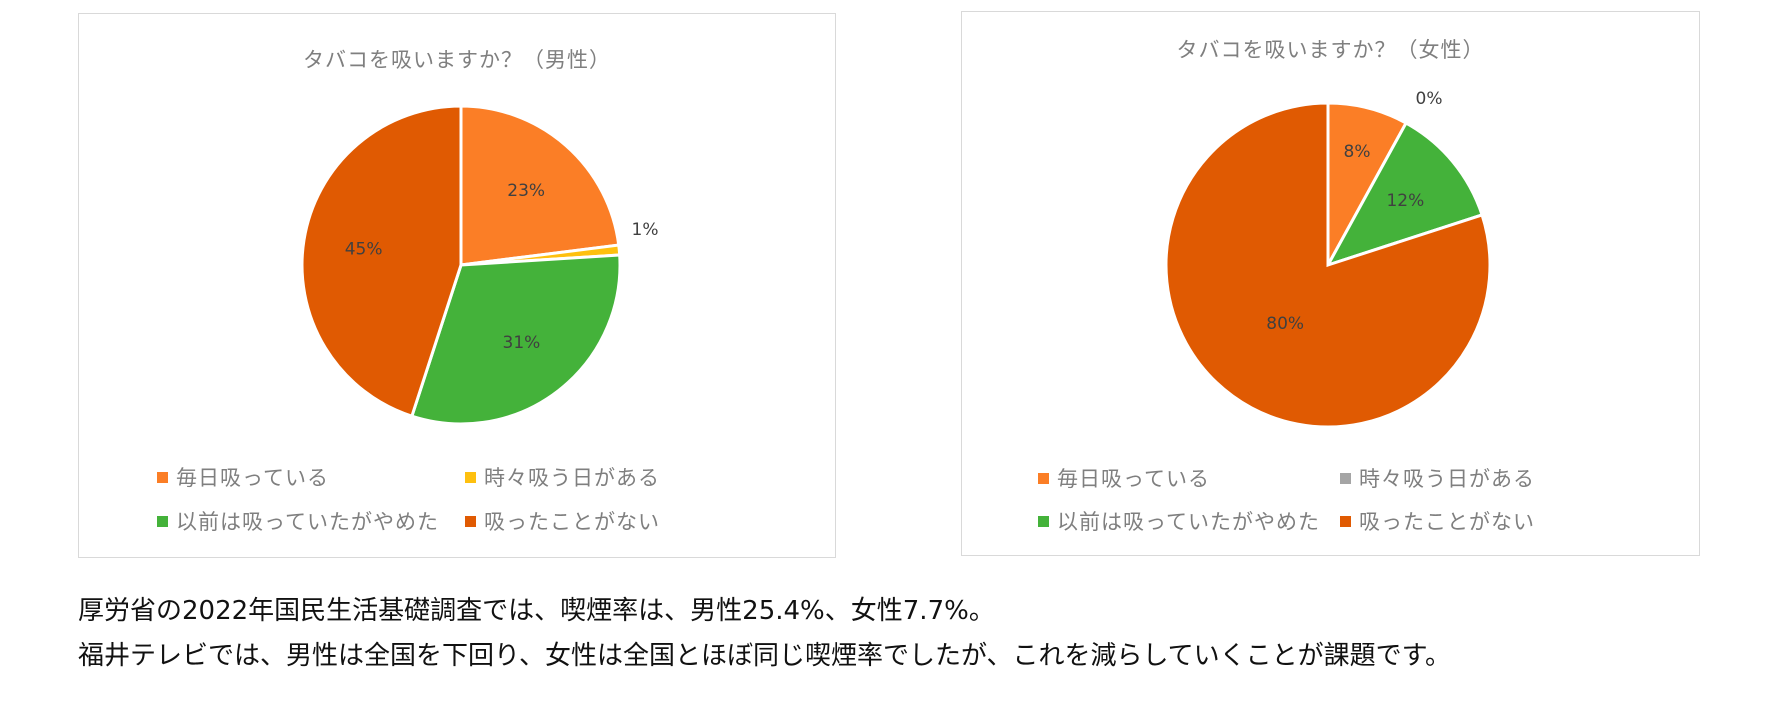  I want to click on male-legend-item-never: 吸ったことがない, so click(562, 521).